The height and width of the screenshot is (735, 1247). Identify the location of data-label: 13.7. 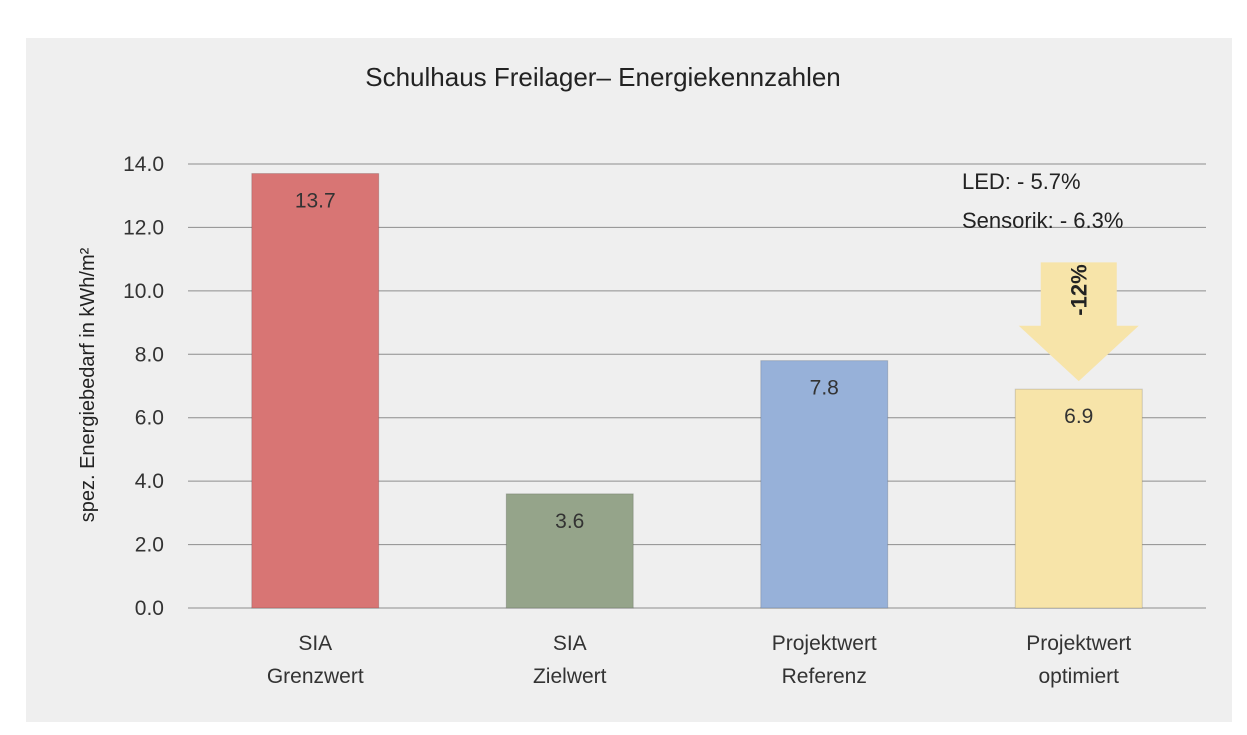
(315, 201).